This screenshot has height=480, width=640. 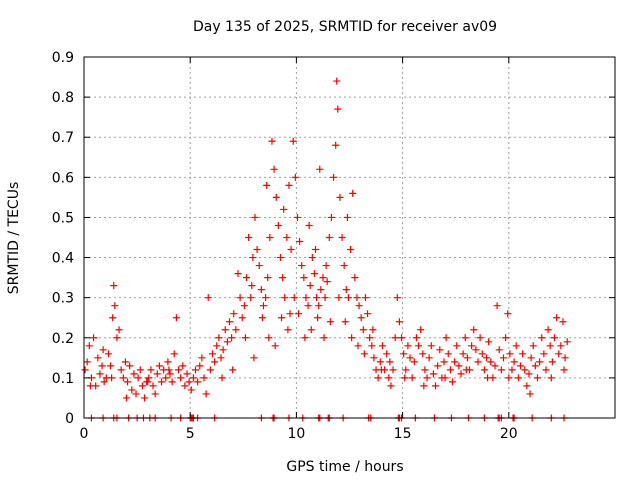 I want to click on x-tick-label: 10, so click(x=296, y=434).